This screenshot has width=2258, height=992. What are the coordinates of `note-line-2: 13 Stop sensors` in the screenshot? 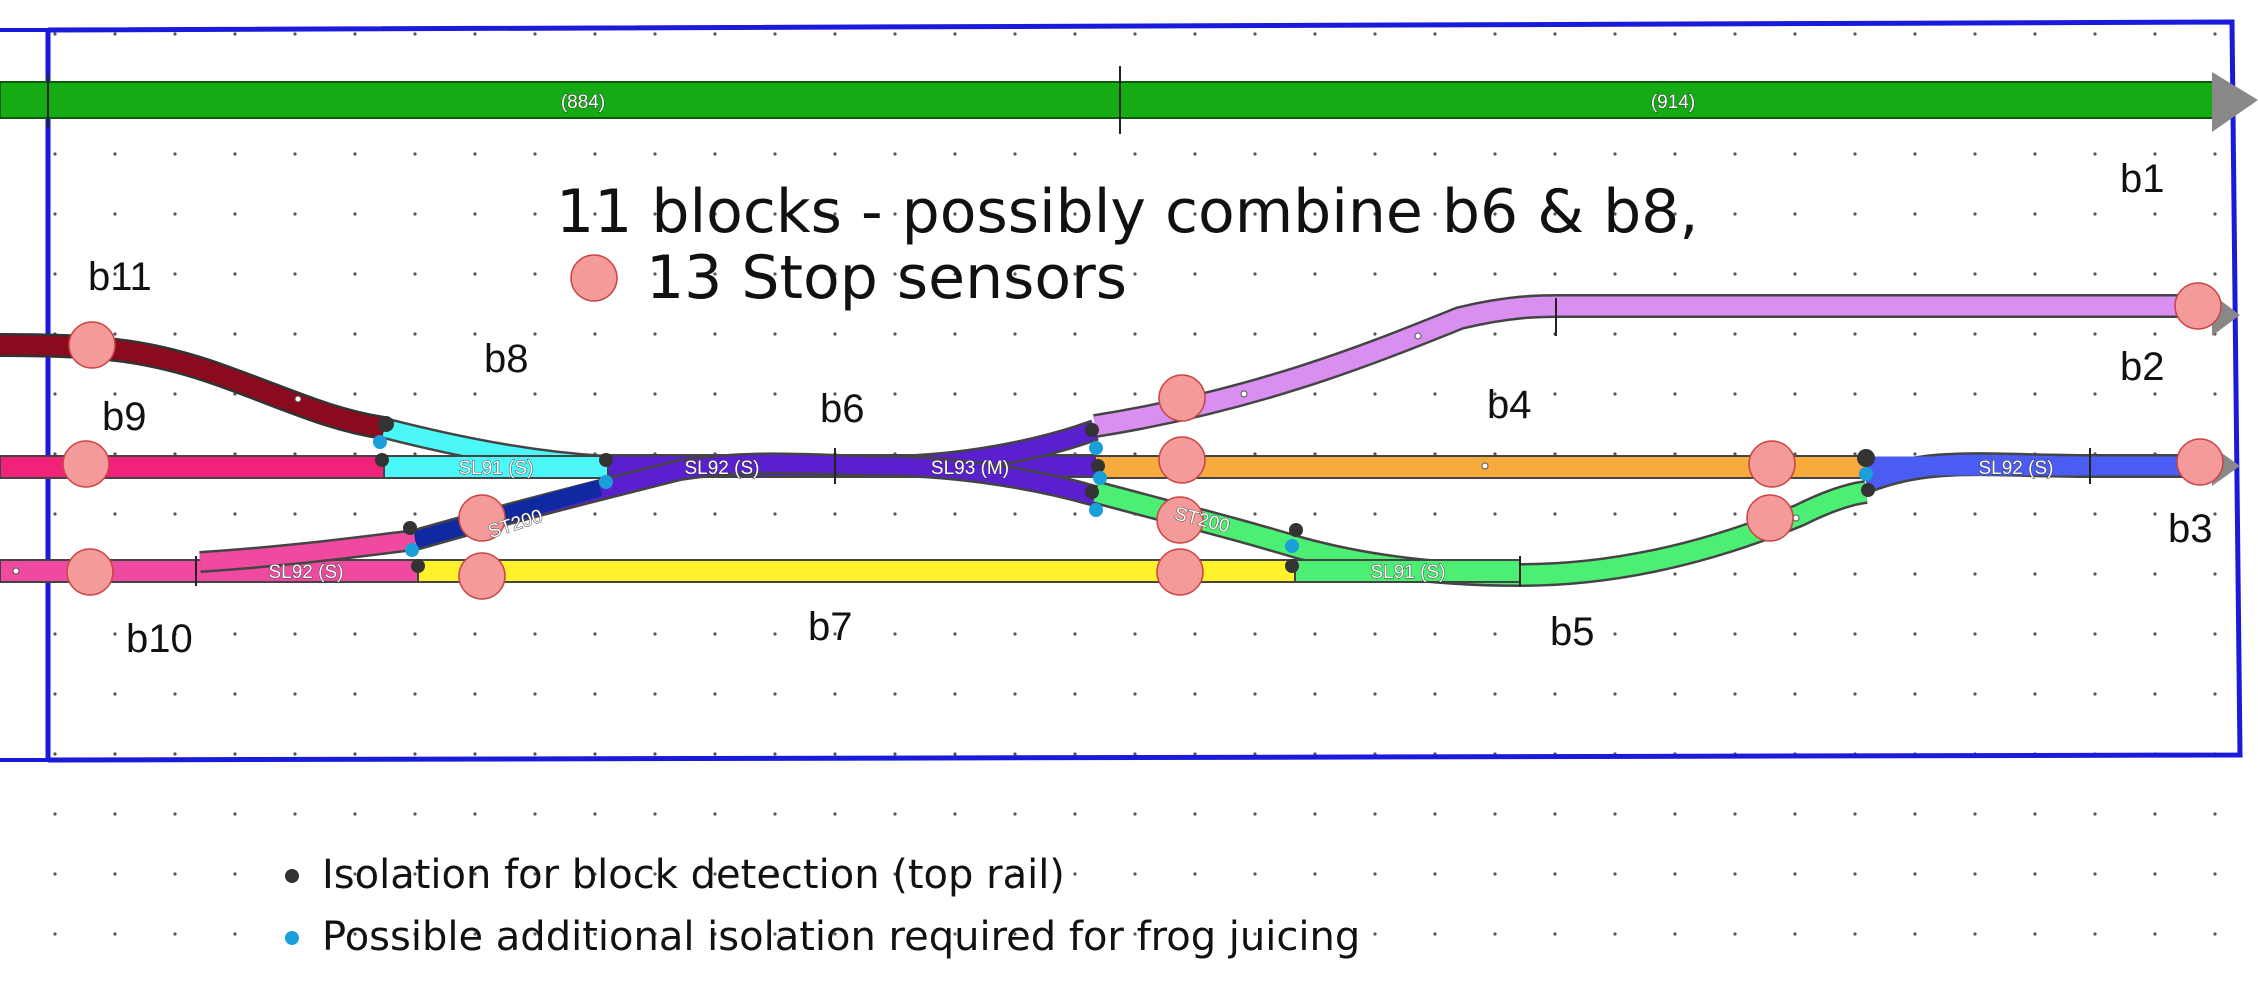 It's located at (886, 278).